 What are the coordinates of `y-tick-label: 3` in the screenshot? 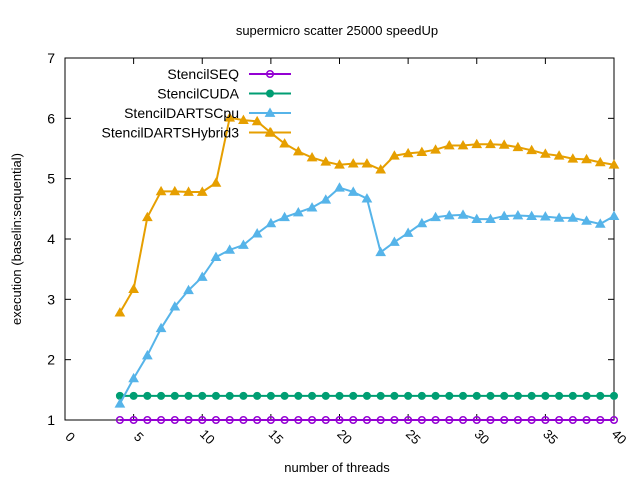 It's located at (51, 299).